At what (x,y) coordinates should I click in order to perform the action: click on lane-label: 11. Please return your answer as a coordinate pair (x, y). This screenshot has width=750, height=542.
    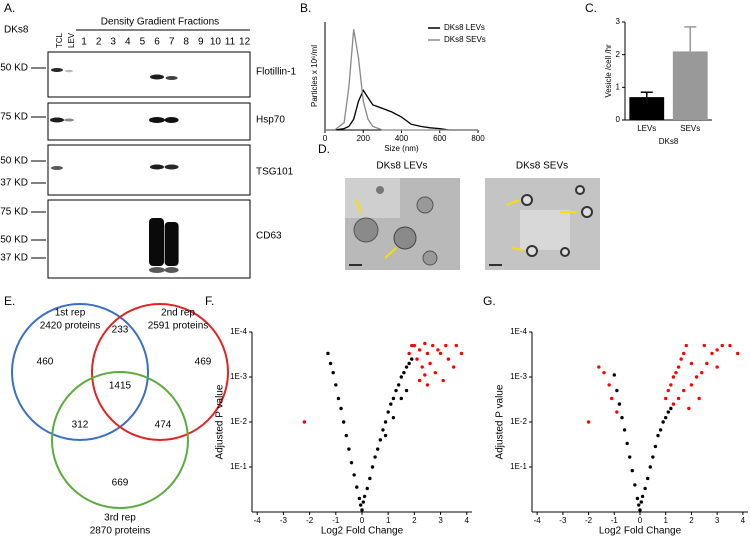
    Looking at the image, I should click on (230, 42).